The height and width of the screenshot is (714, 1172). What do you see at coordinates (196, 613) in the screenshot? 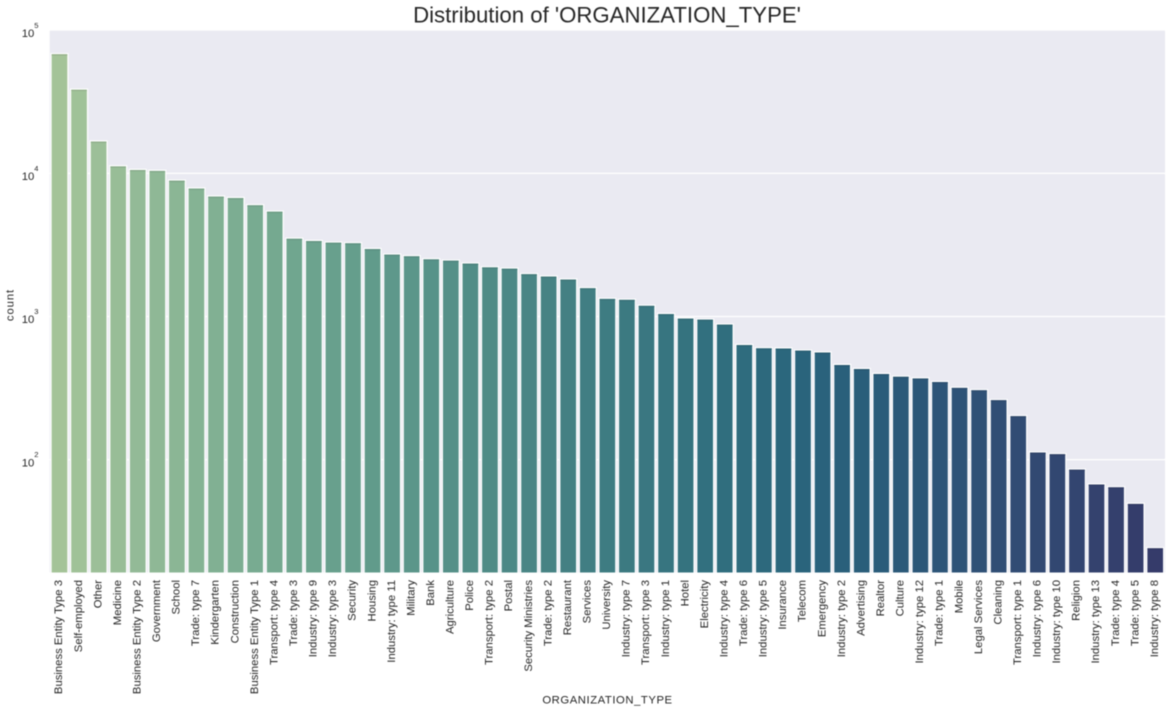
I see `svg-text: Trade: type 7` at bounding box center [196, 613].